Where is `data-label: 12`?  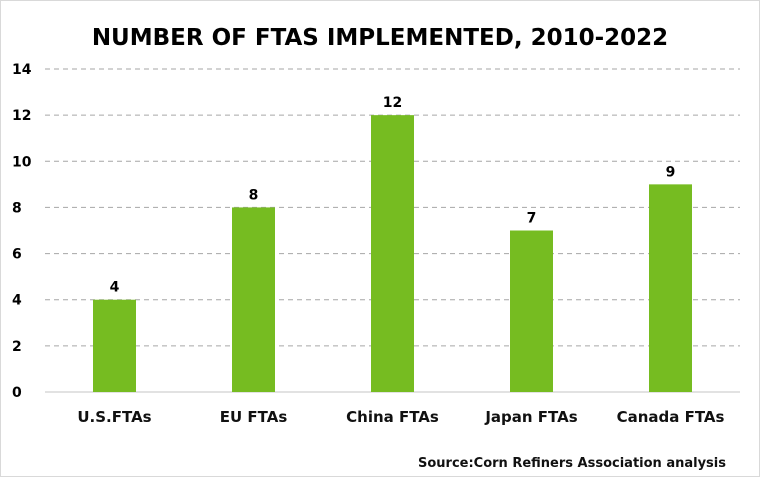
data-label: 12 is located at coordinates (392, 103).